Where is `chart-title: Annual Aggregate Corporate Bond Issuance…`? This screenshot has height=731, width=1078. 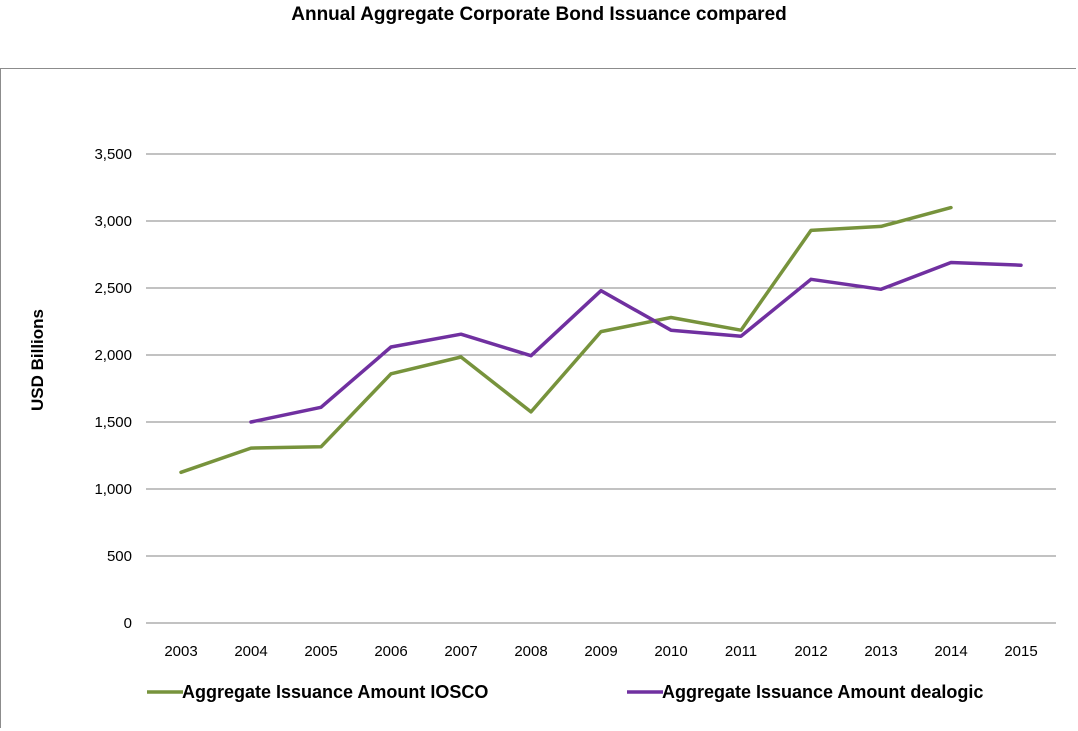
chart-title: Annual Aggregate Corporate Bond Issuance… is located at coordinates (539, 14).